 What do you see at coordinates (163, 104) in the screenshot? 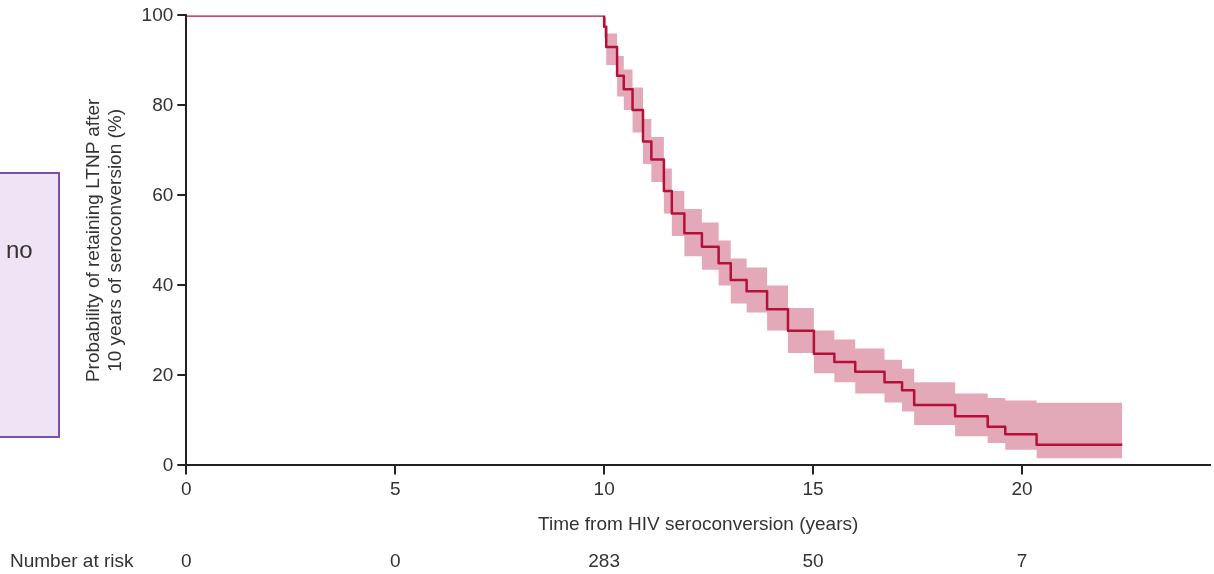
I see `y-tick-label: 80` at bounding box center [163, 104].